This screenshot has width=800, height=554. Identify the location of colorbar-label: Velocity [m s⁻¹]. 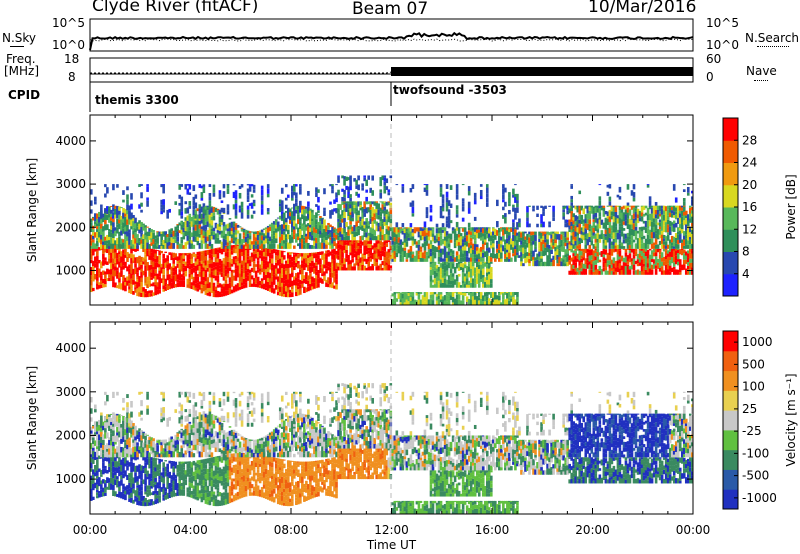
(791, 419).